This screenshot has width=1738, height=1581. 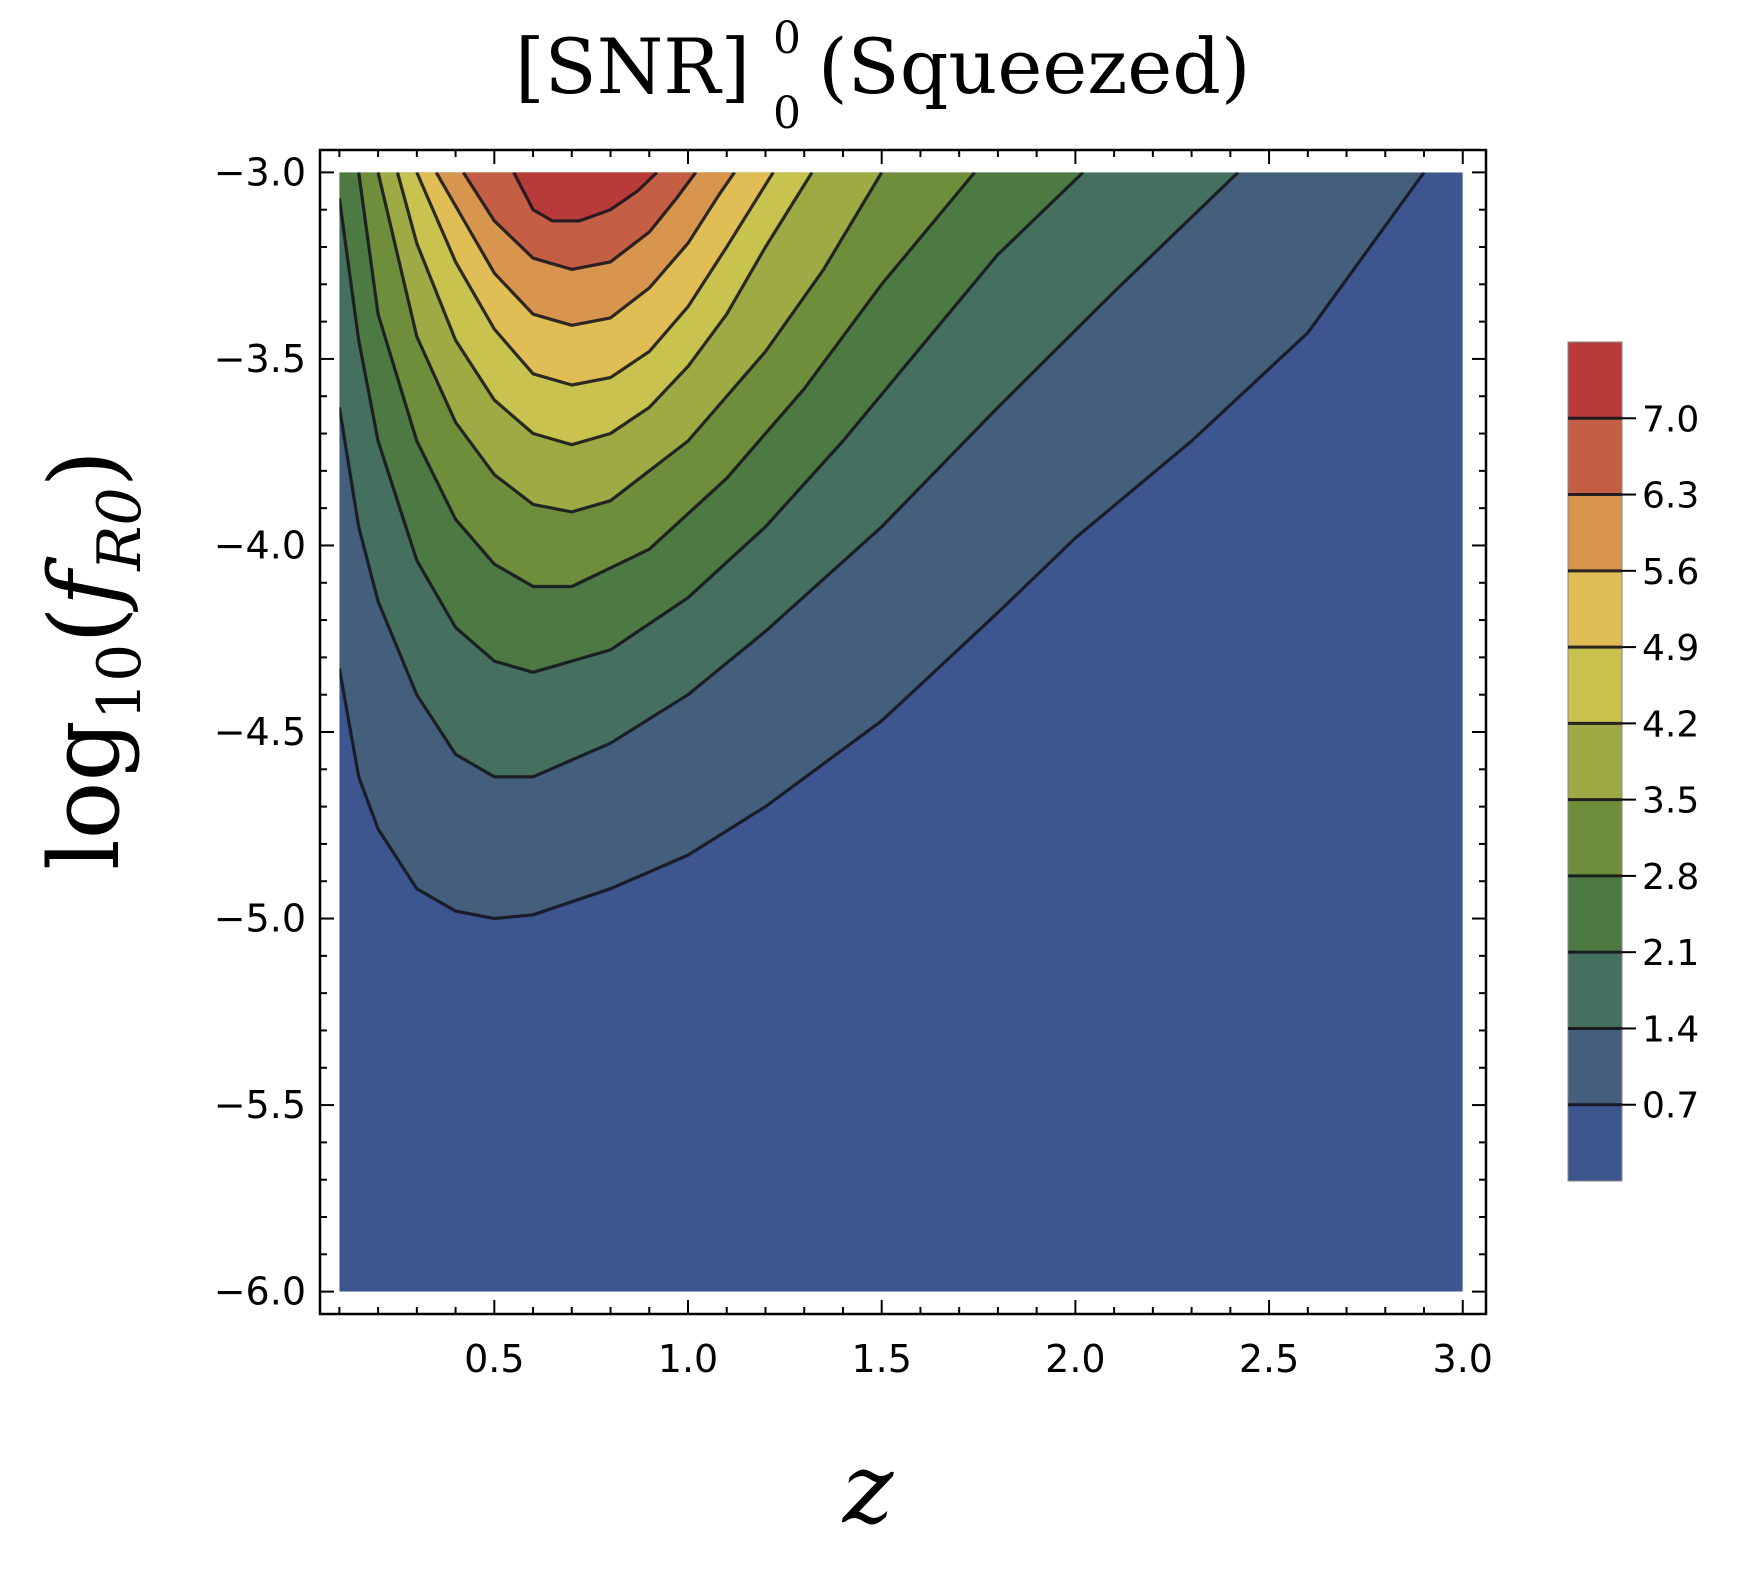 What do you see at coordinates (85, 468) in the screenshot?
I see `ylabel-close-paren: )` at bounding box center [85, 468].